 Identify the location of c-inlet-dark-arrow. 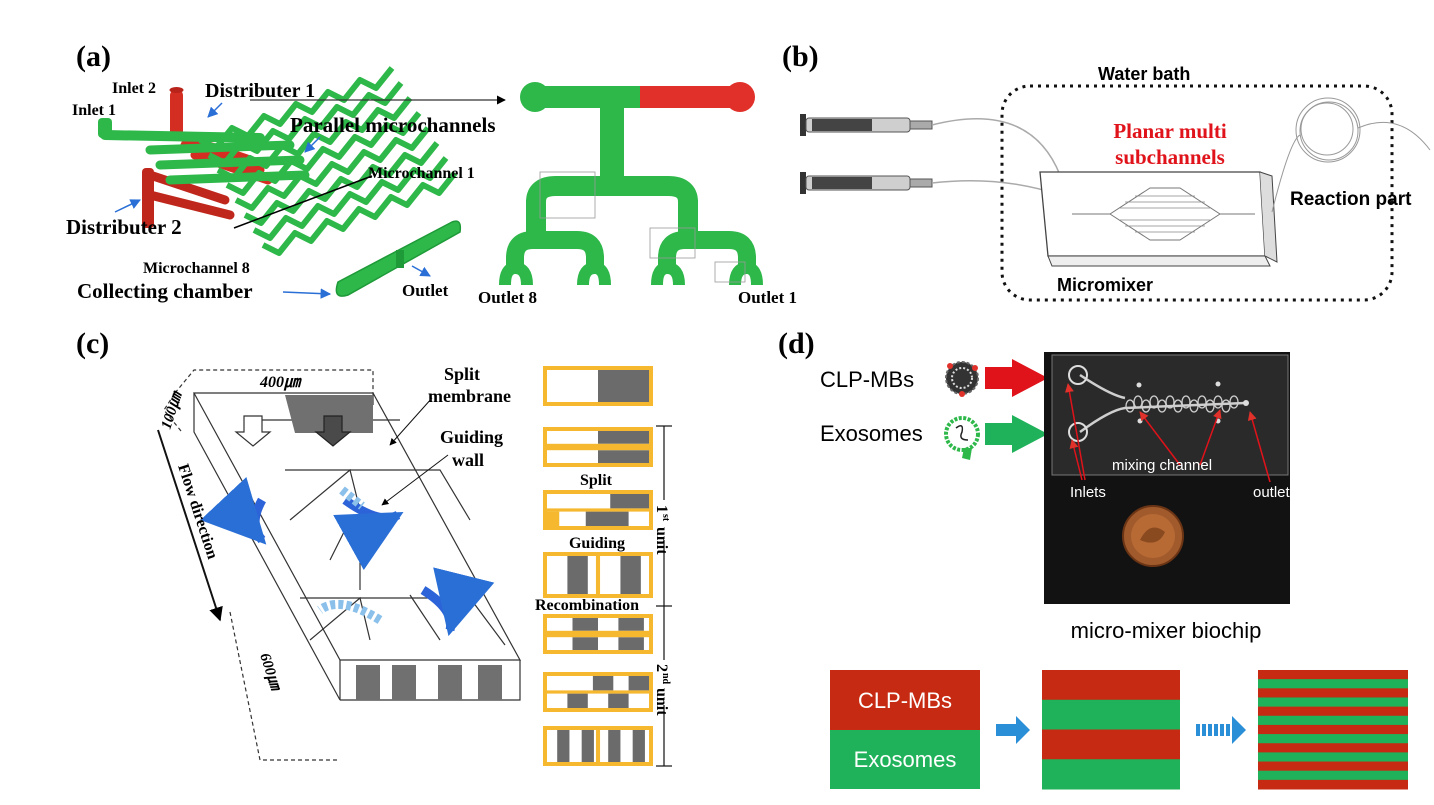
(333, 431).